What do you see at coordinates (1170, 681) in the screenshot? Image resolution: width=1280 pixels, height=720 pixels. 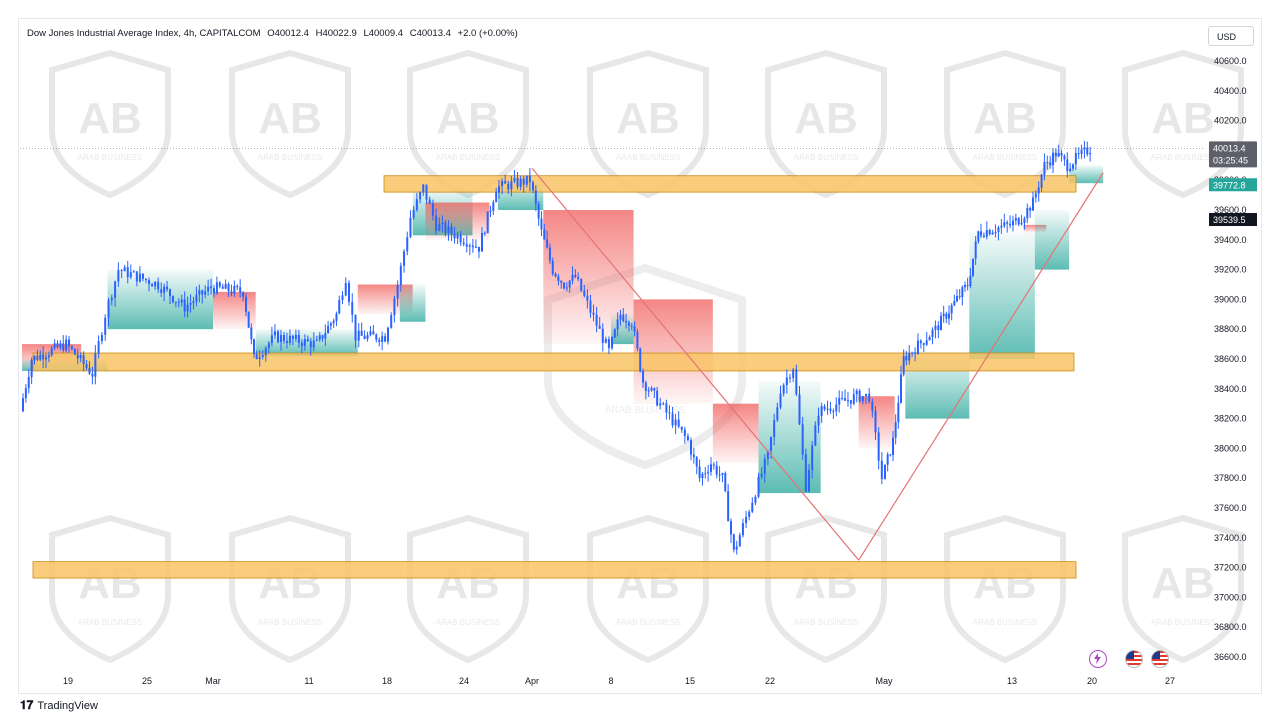 I see `x-tick-label: 27` at bounding box center [1170, 681].